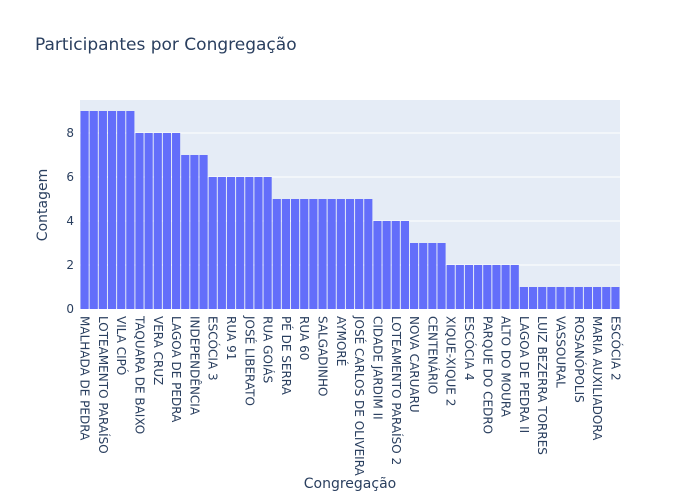  I want to click on x-tick-label: MARIA AUXILIADORA, so click(597, 378).